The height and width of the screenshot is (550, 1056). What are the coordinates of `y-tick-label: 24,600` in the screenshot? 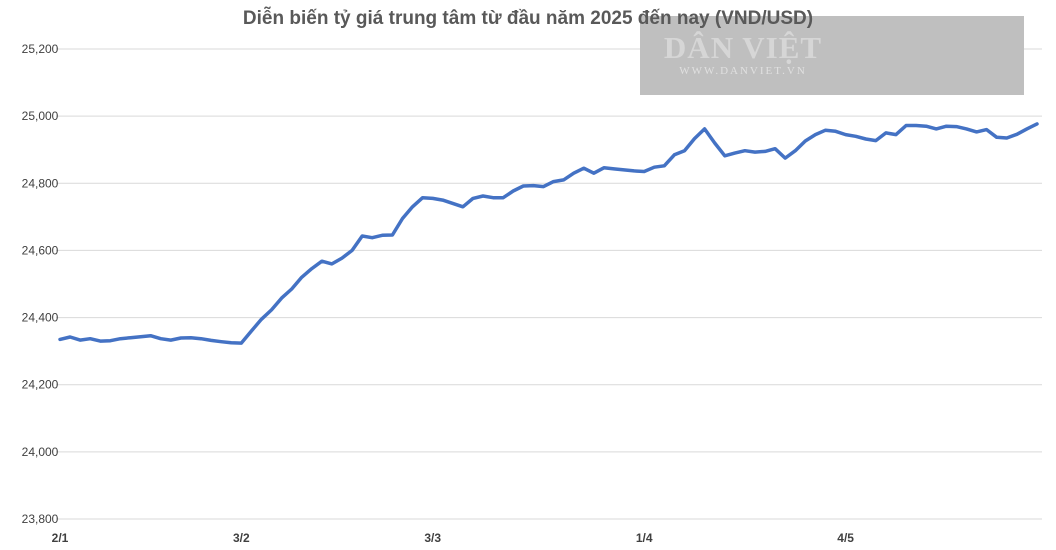 It's located at (40, 250).